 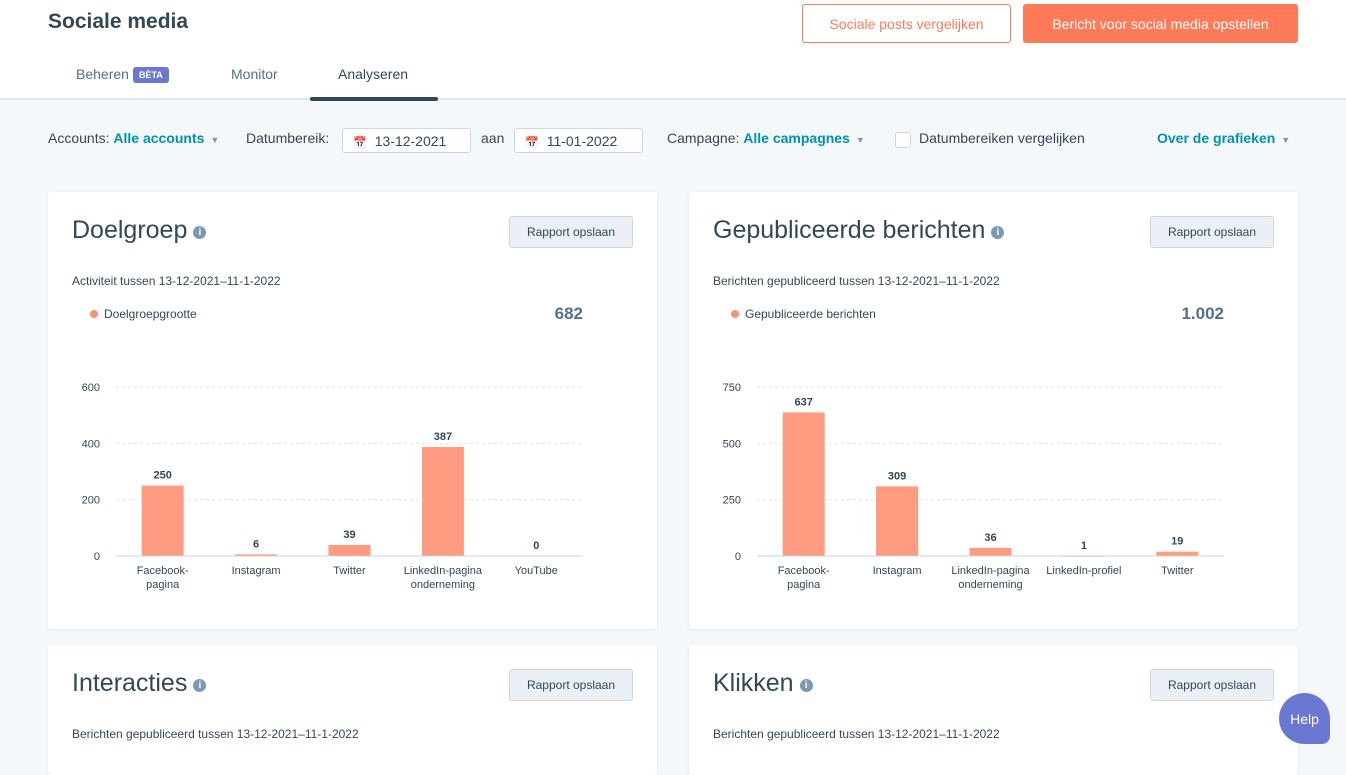 I want to click on beta-badge: BÈTA, so click(x=150, y=75).